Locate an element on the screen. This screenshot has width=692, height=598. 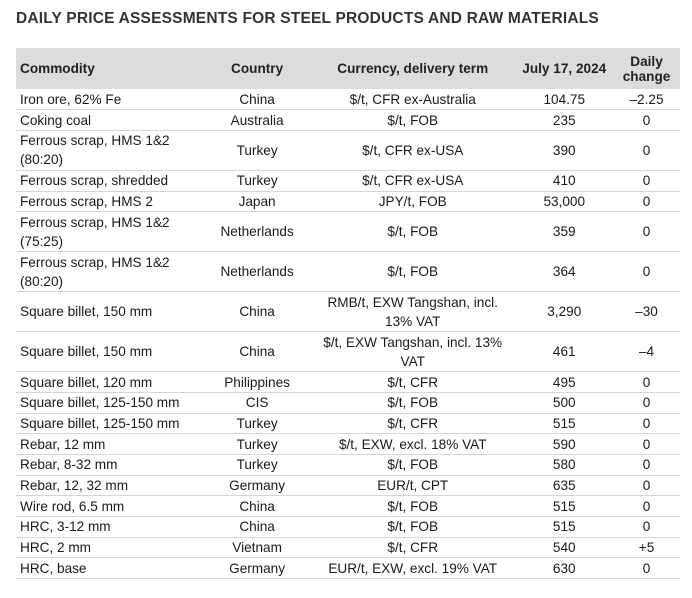
price-cell: 635 is located at coordinates (564, 486).